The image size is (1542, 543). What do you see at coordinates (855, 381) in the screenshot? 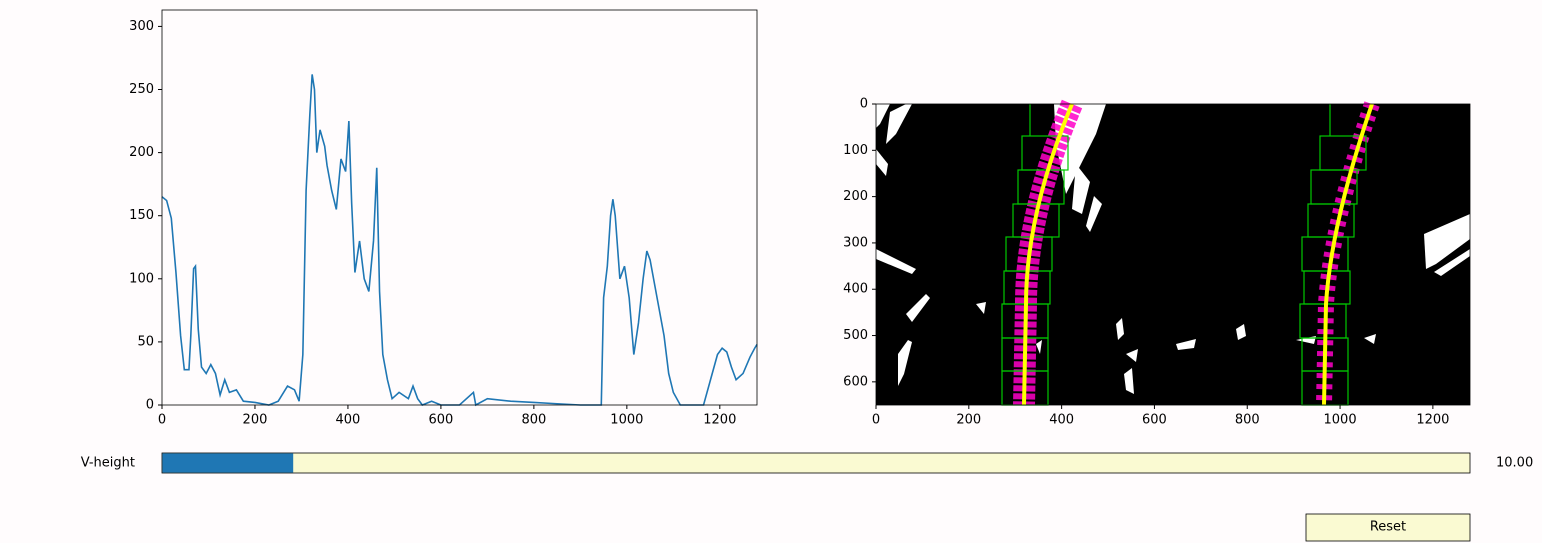
I see `y-tick-label: 600` at bounding box center [855, 381].